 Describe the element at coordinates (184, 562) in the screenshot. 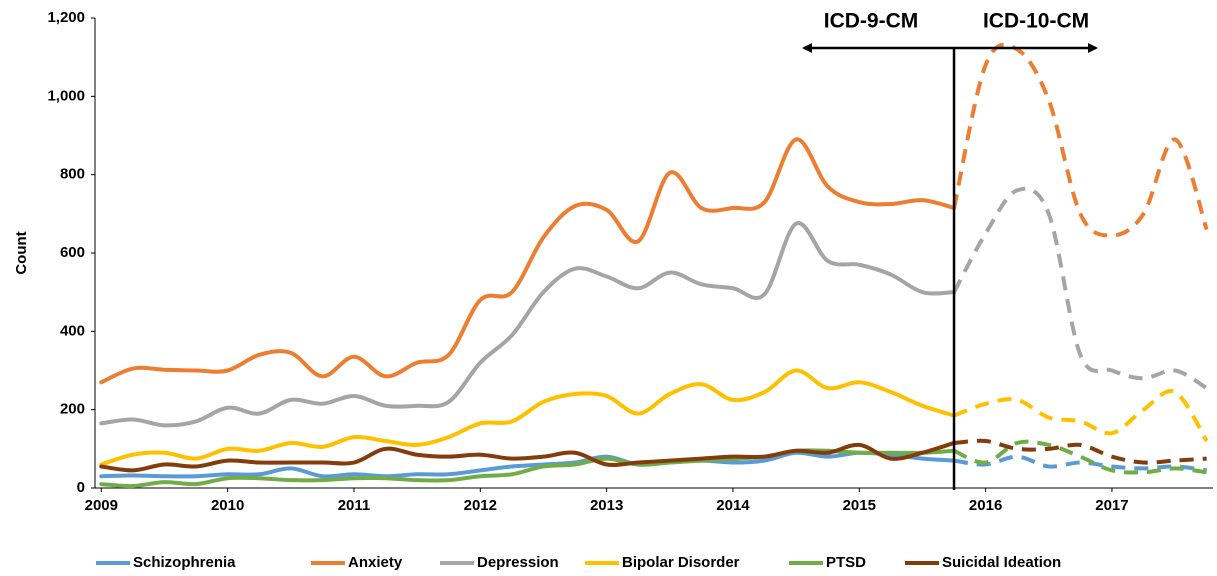

I see `legend-label: Schizophrenia` at that location.